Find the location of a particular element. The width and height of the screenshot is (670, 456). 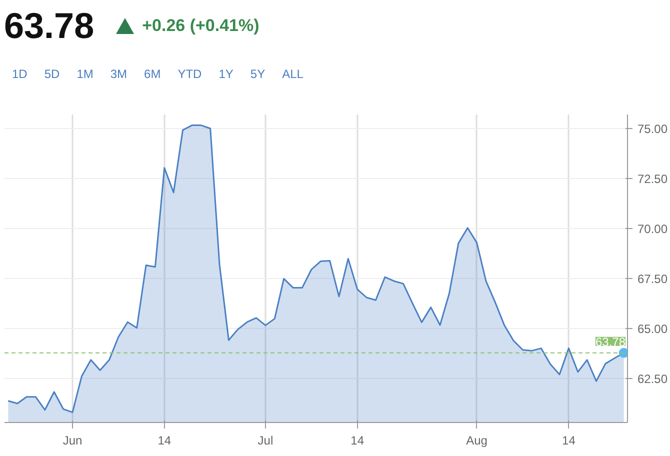

text: YTD is located at coordinates (189, 74).